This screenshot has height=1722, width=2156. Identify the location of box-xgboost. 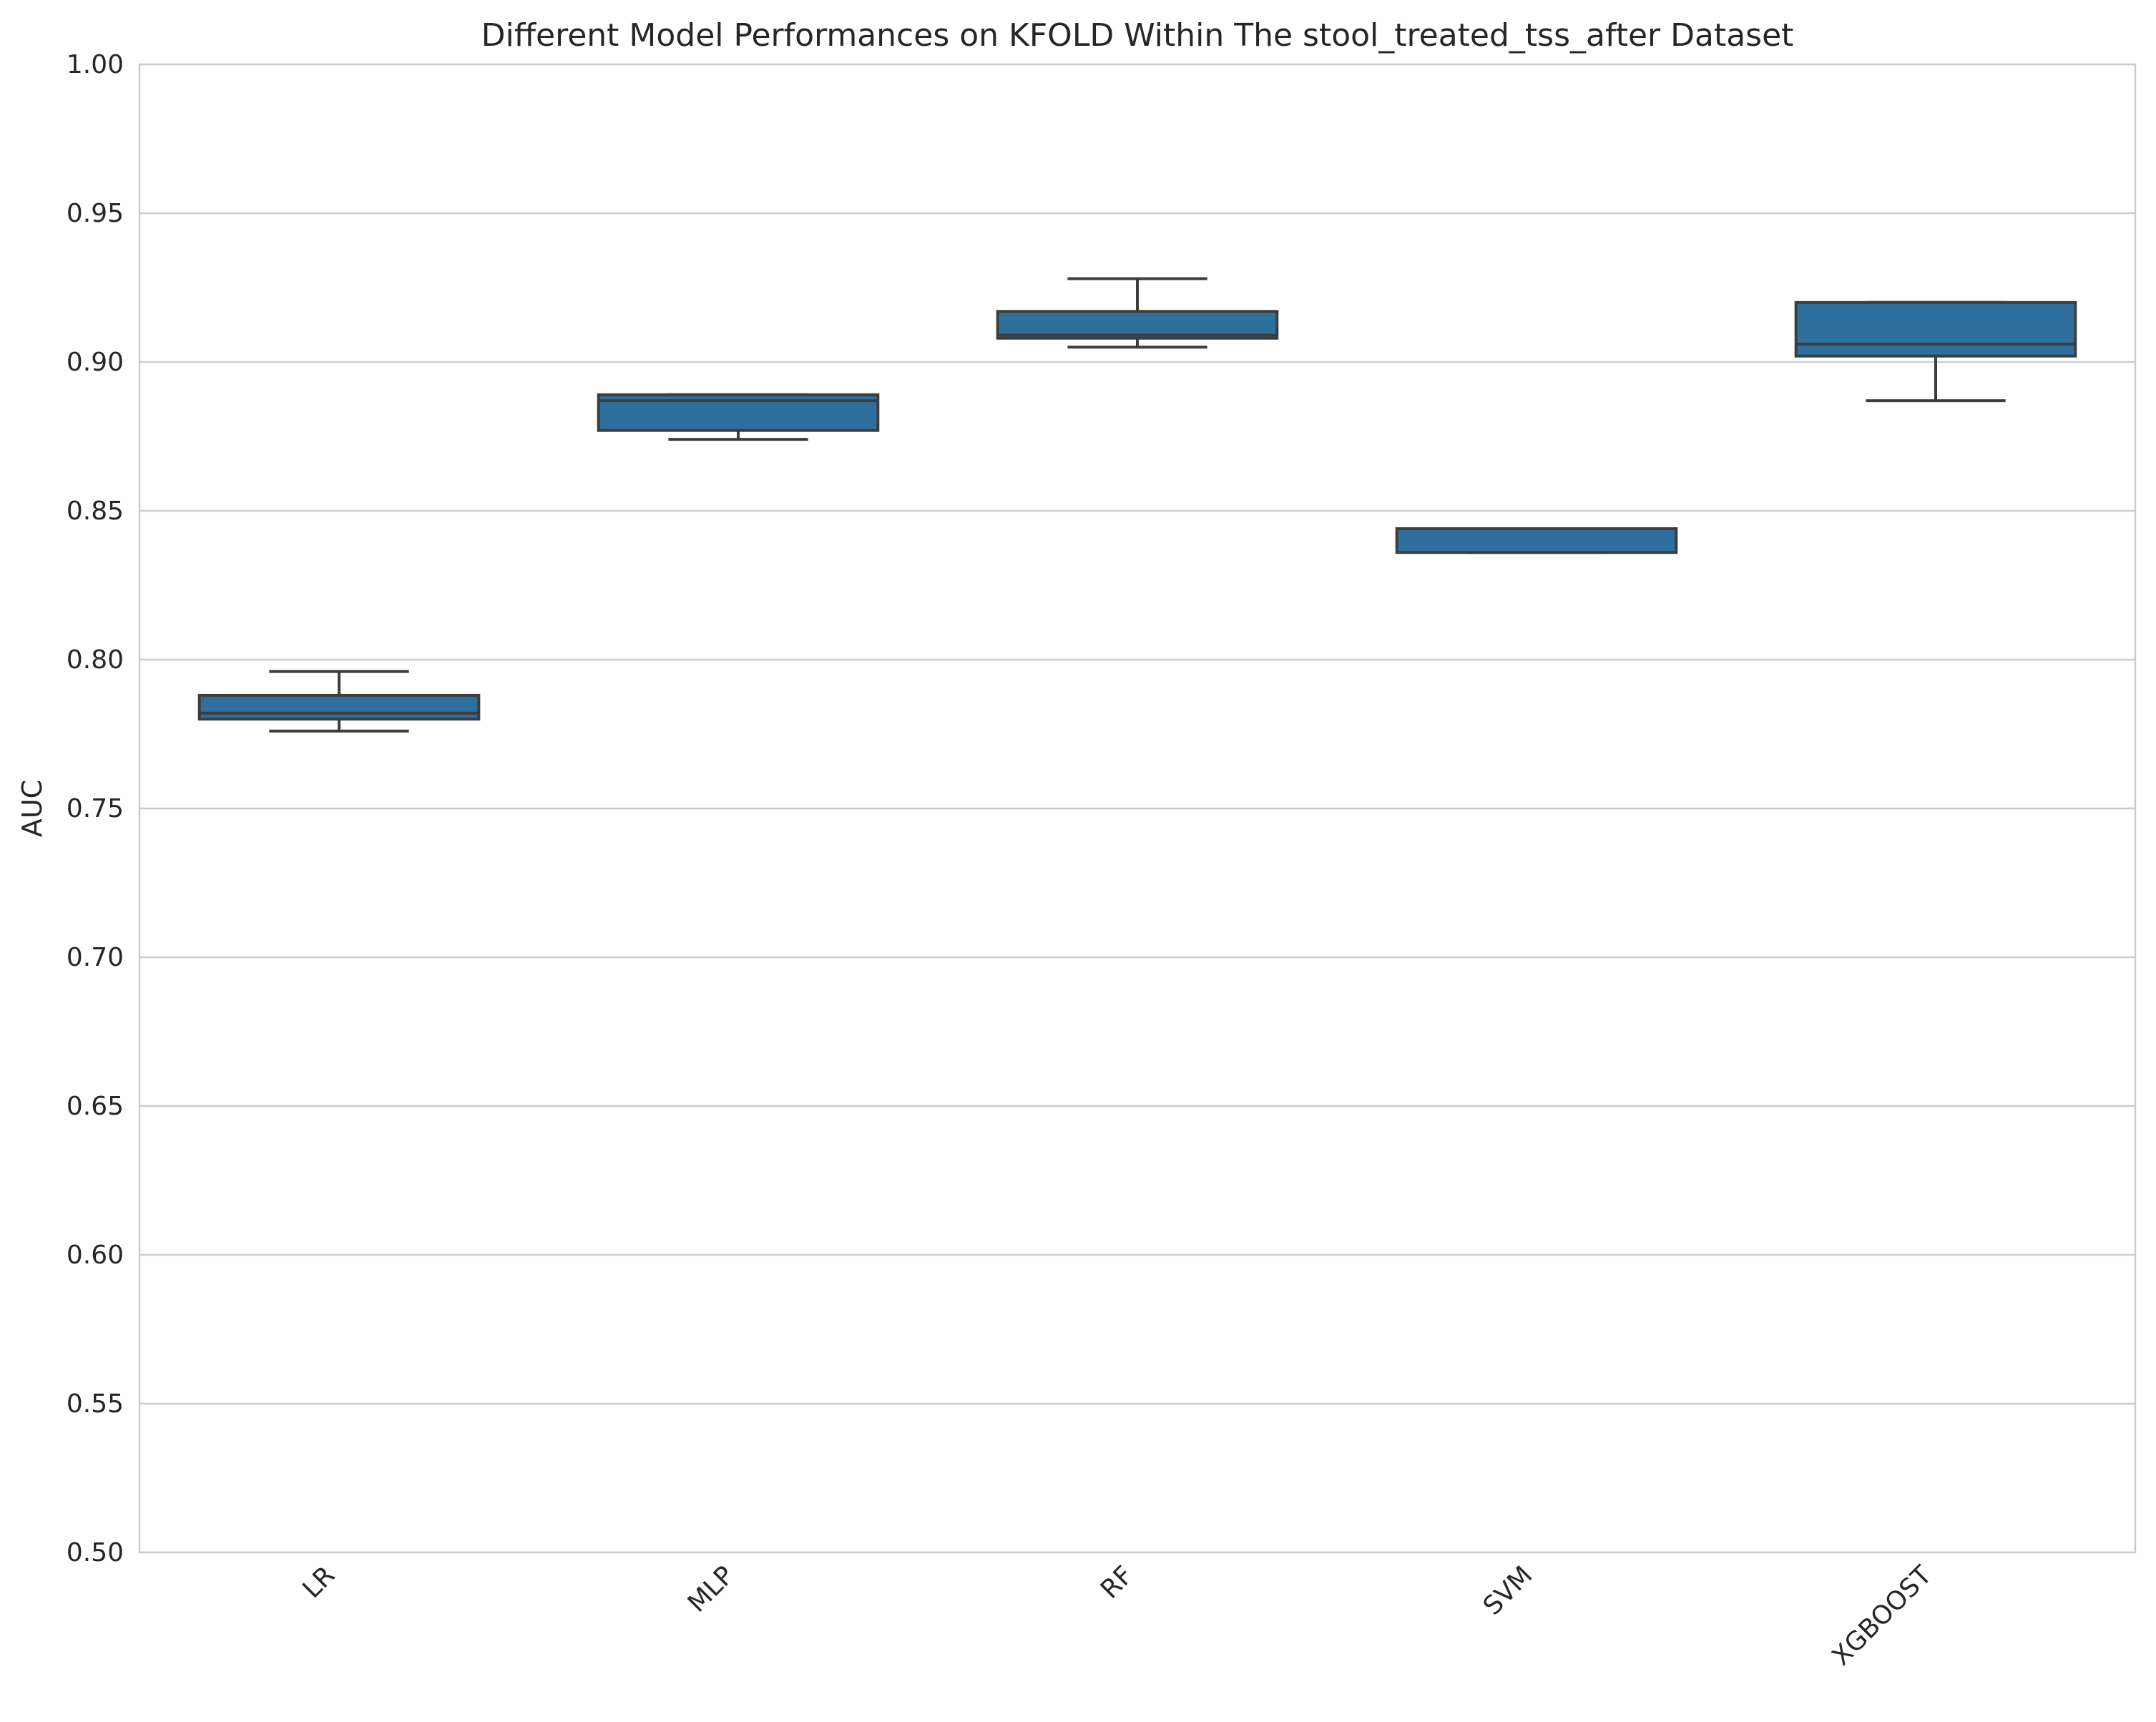
(1935, 351).